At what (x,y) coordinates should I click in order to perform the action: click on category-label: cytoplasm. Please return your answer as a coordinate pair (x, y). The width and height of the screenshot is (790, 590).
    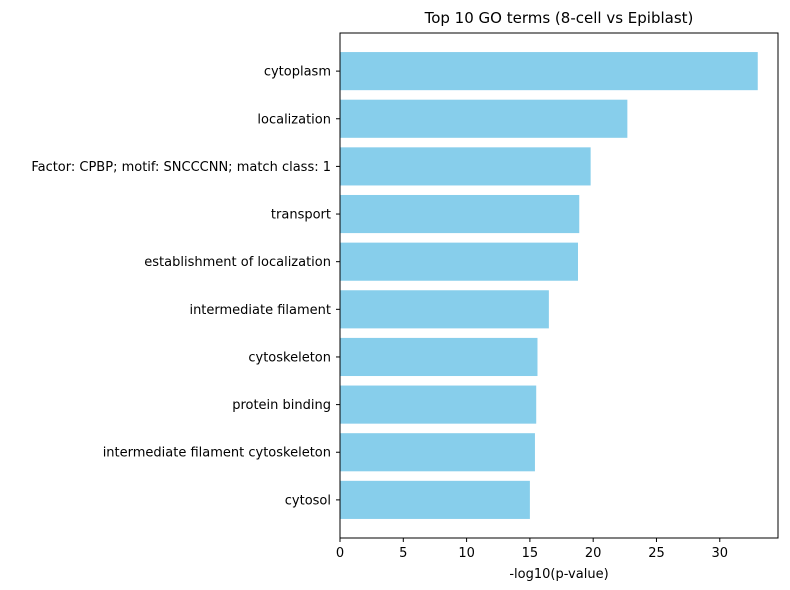
    Looking at the image, I should click on (297, 72).